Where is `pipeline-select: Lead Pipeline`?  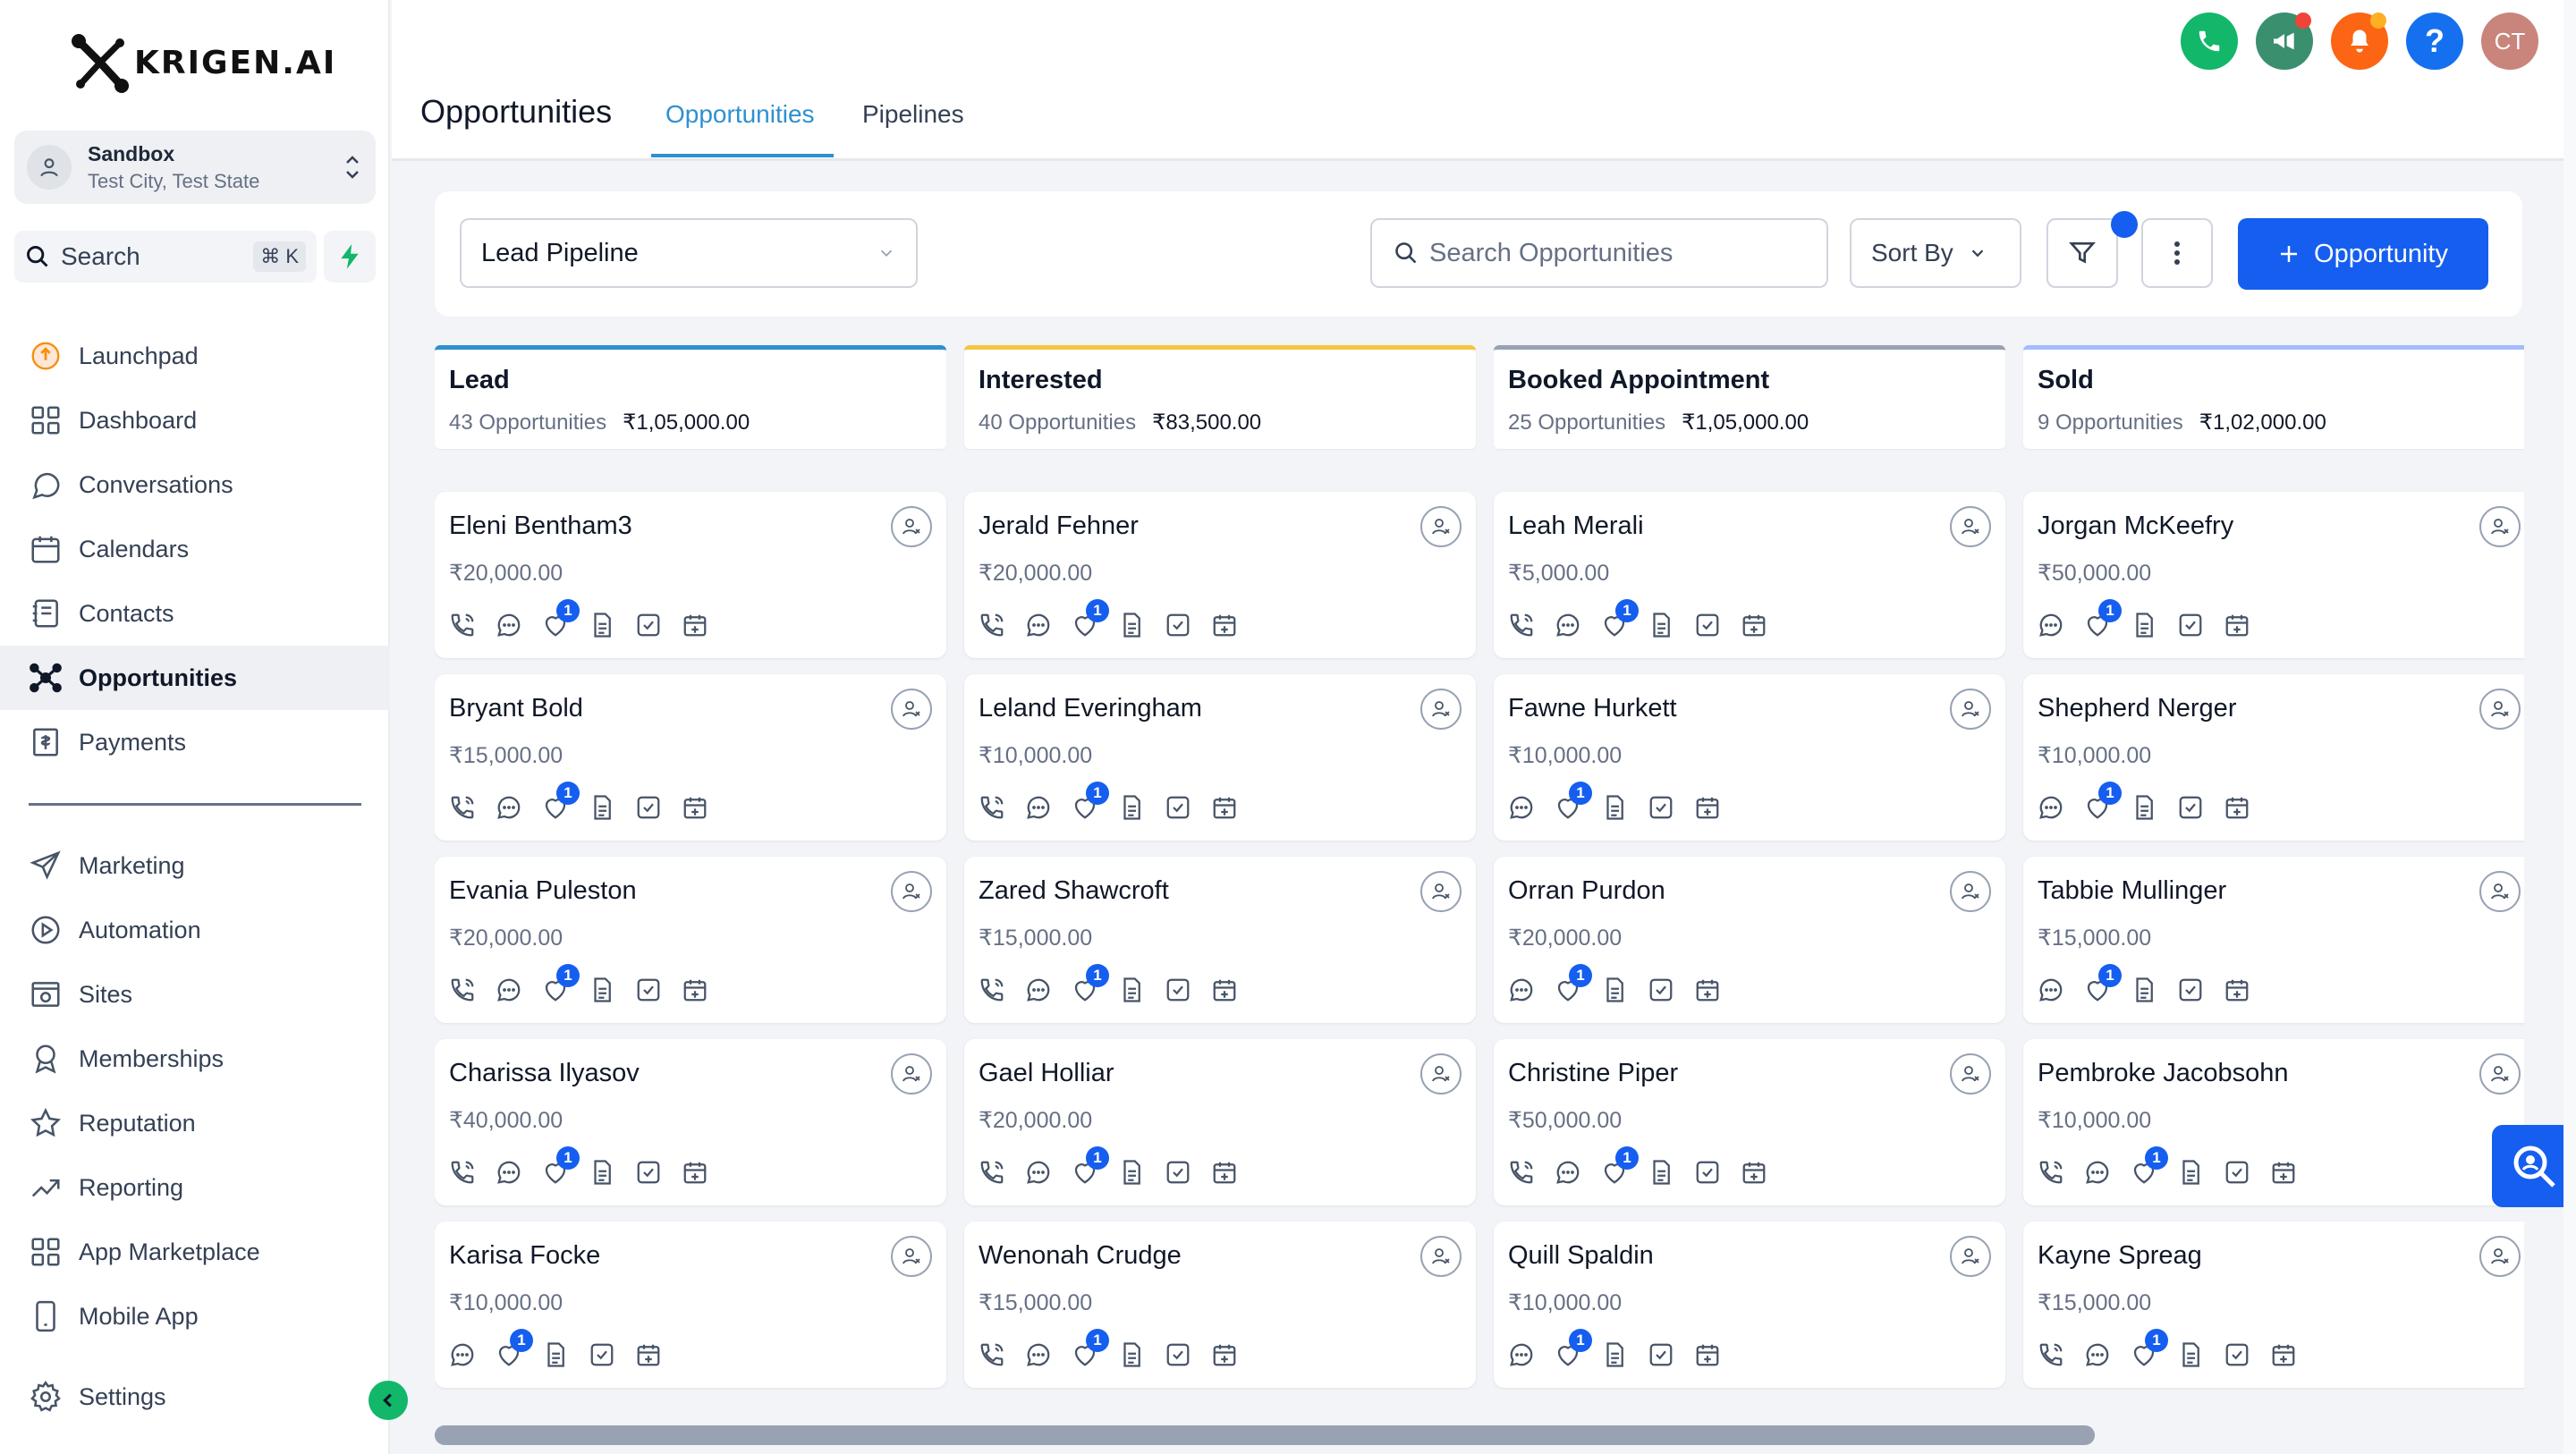
pipeline-select: Lead Pipeline is located at coordinates (689, 253).